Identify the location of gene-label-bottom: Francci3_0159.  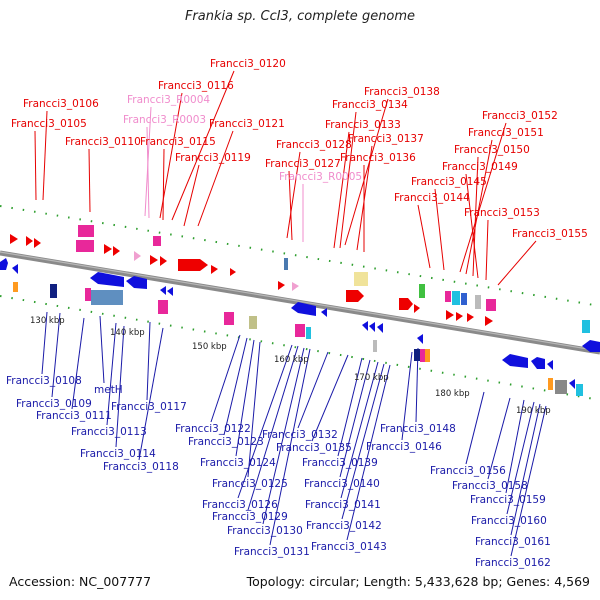
(508, 500).